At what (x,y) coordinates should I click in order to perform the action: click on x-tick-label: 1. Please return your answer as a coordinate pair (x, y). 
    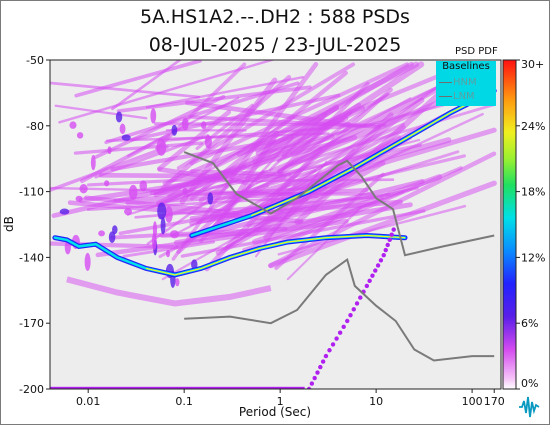
    Looking at the image, I should click on (280, 401).